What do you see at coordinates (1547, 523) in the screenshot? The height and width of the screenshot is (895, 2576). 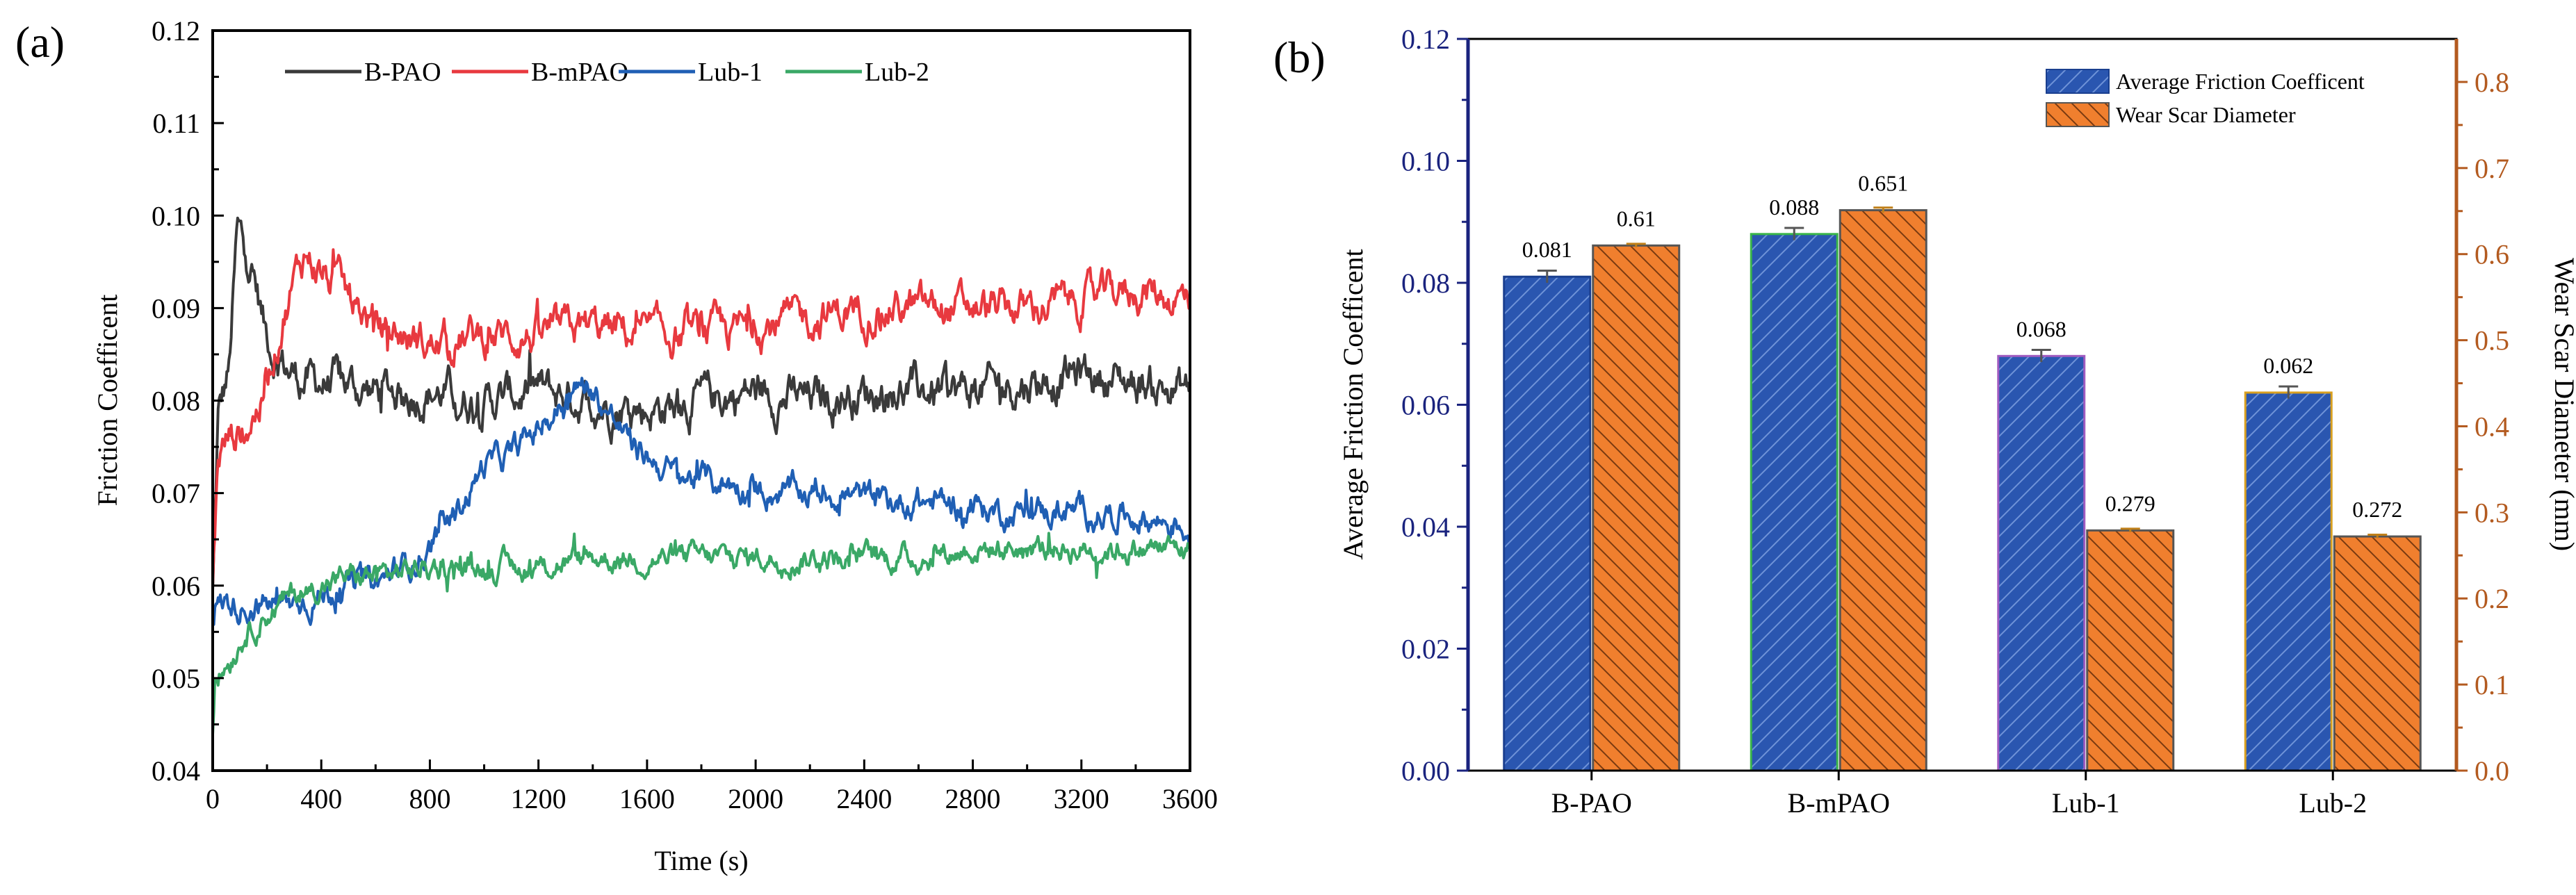 I see `bar-average-friction-coefficent-b-pao` at bounding box center [1547, 523].